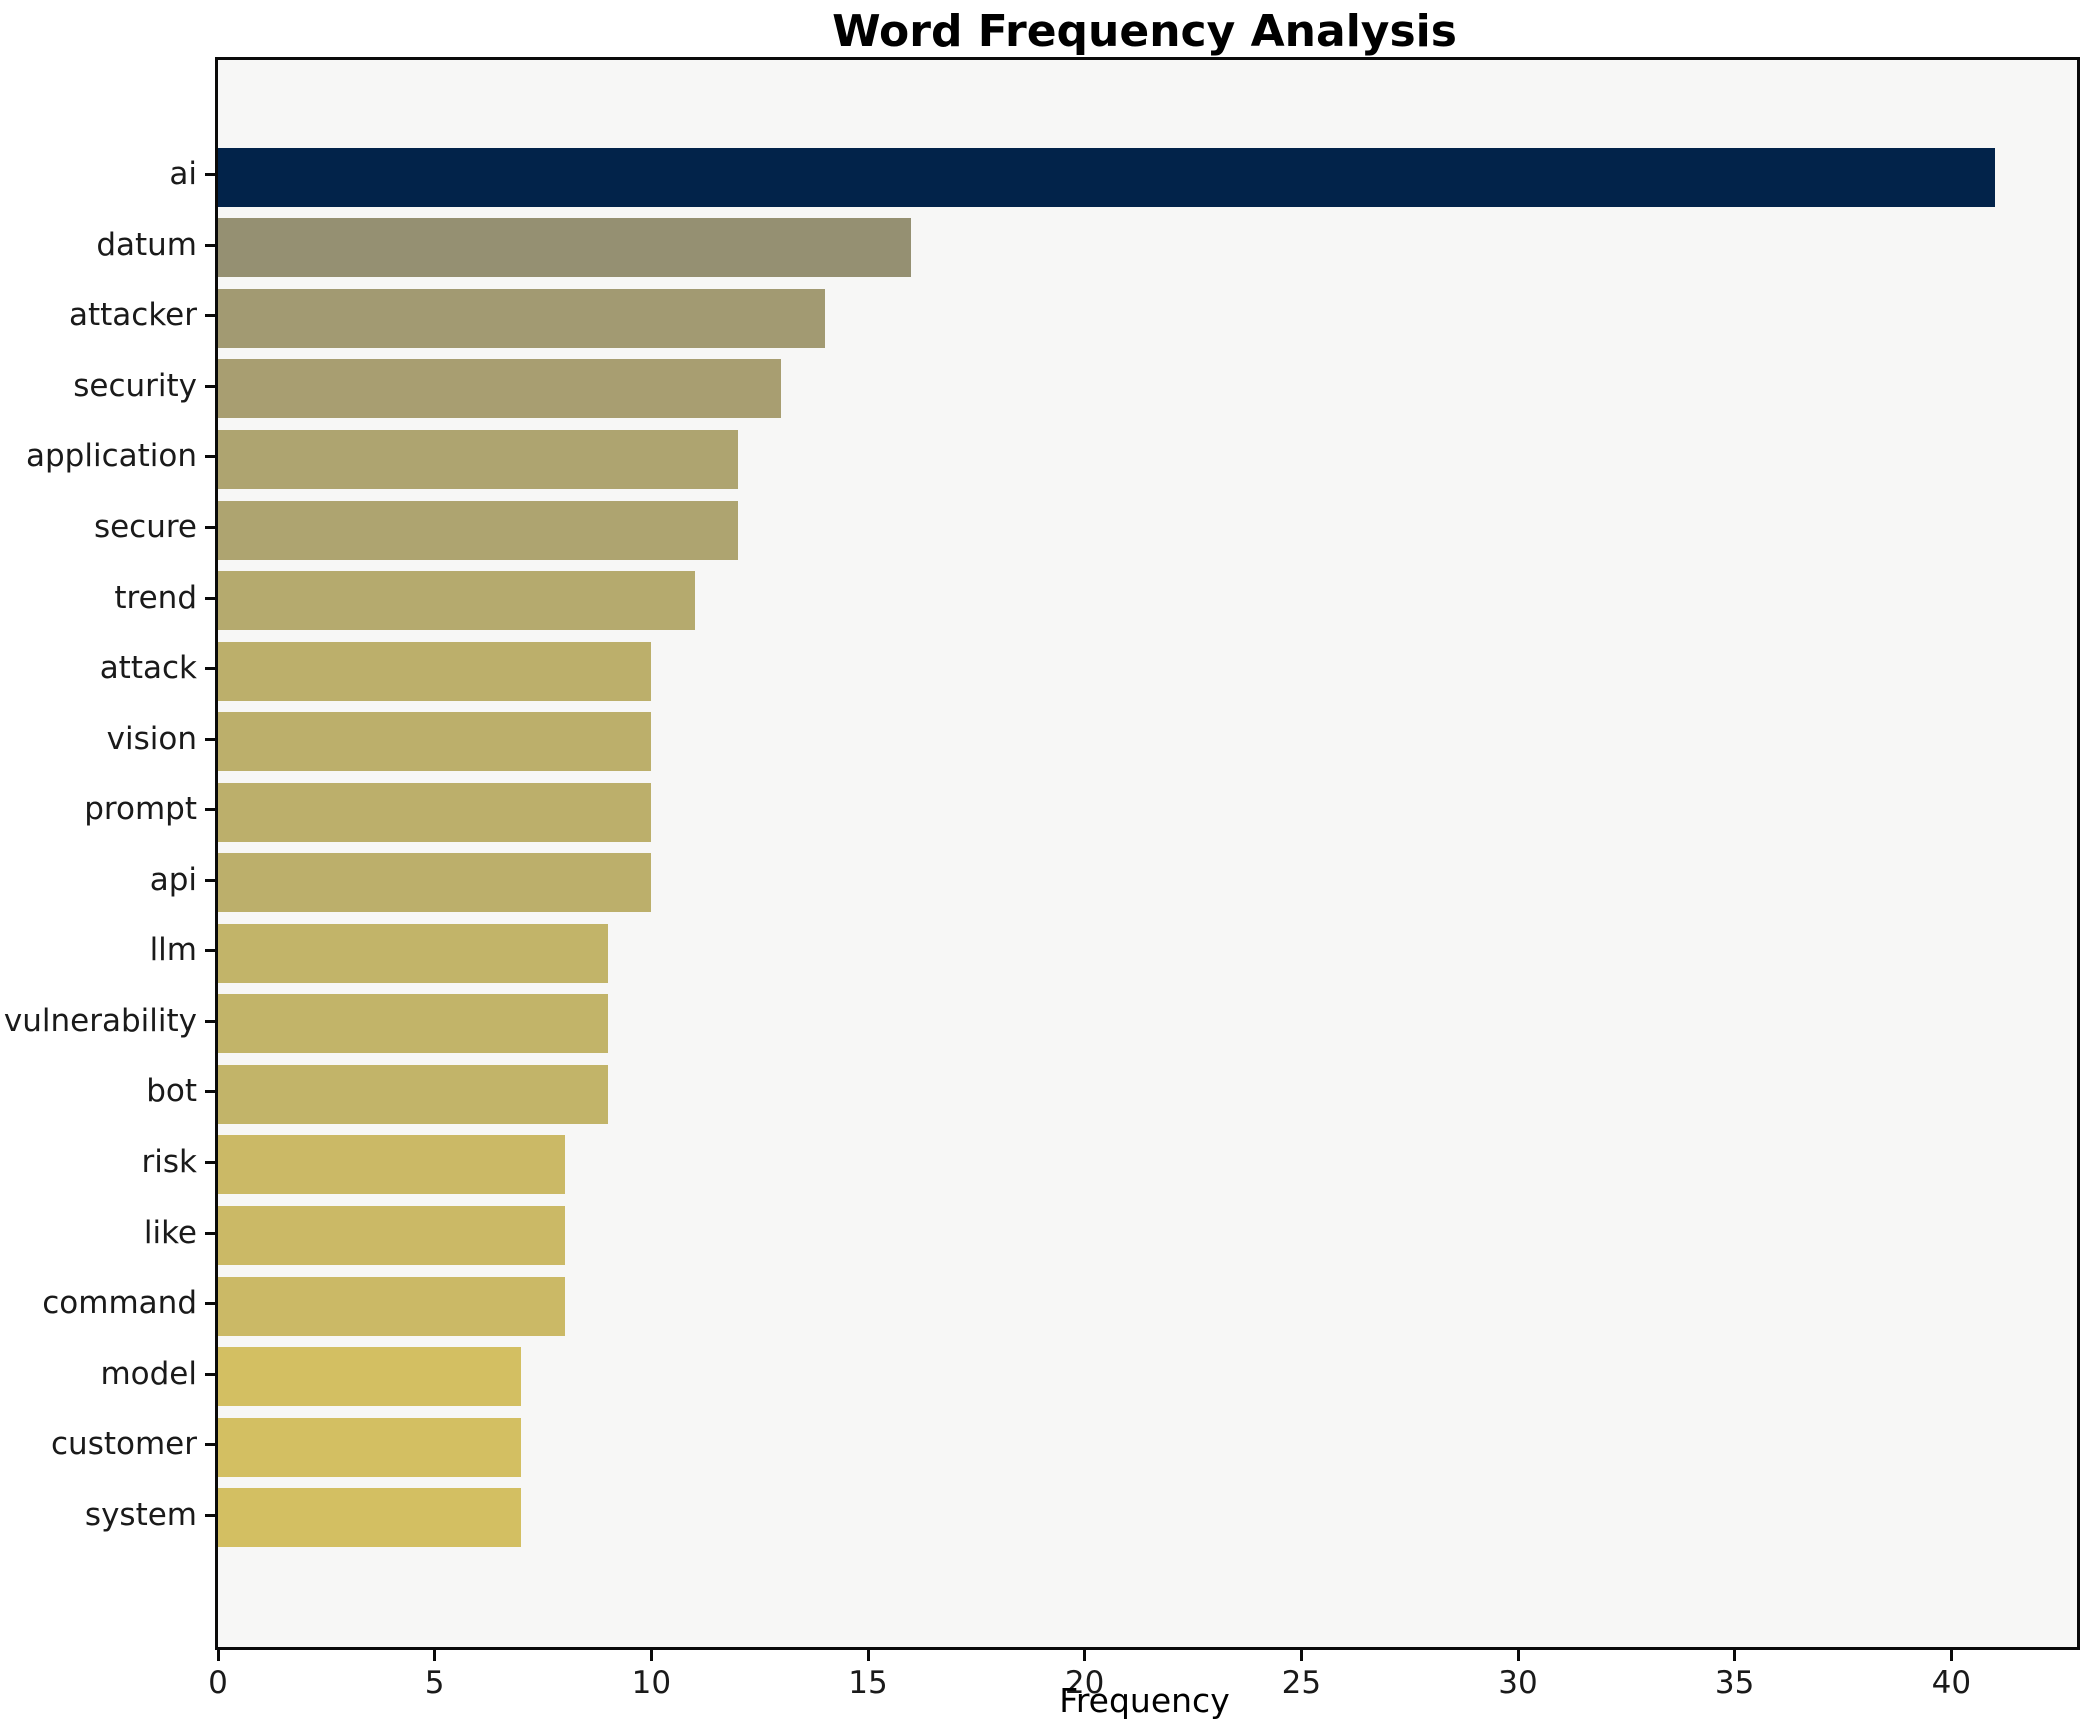  Describe the element at coordinates (478, 530) in the screenshot. I see `bar-secure` at that location.